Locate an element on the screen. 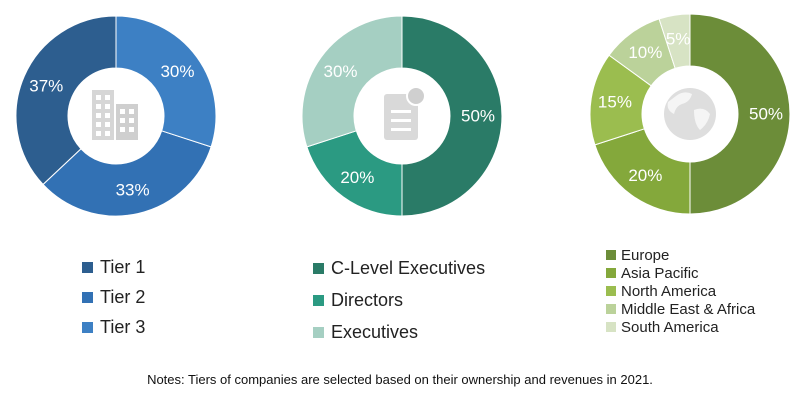  data-label-europe: 50% is located at coordinates (766, 114).